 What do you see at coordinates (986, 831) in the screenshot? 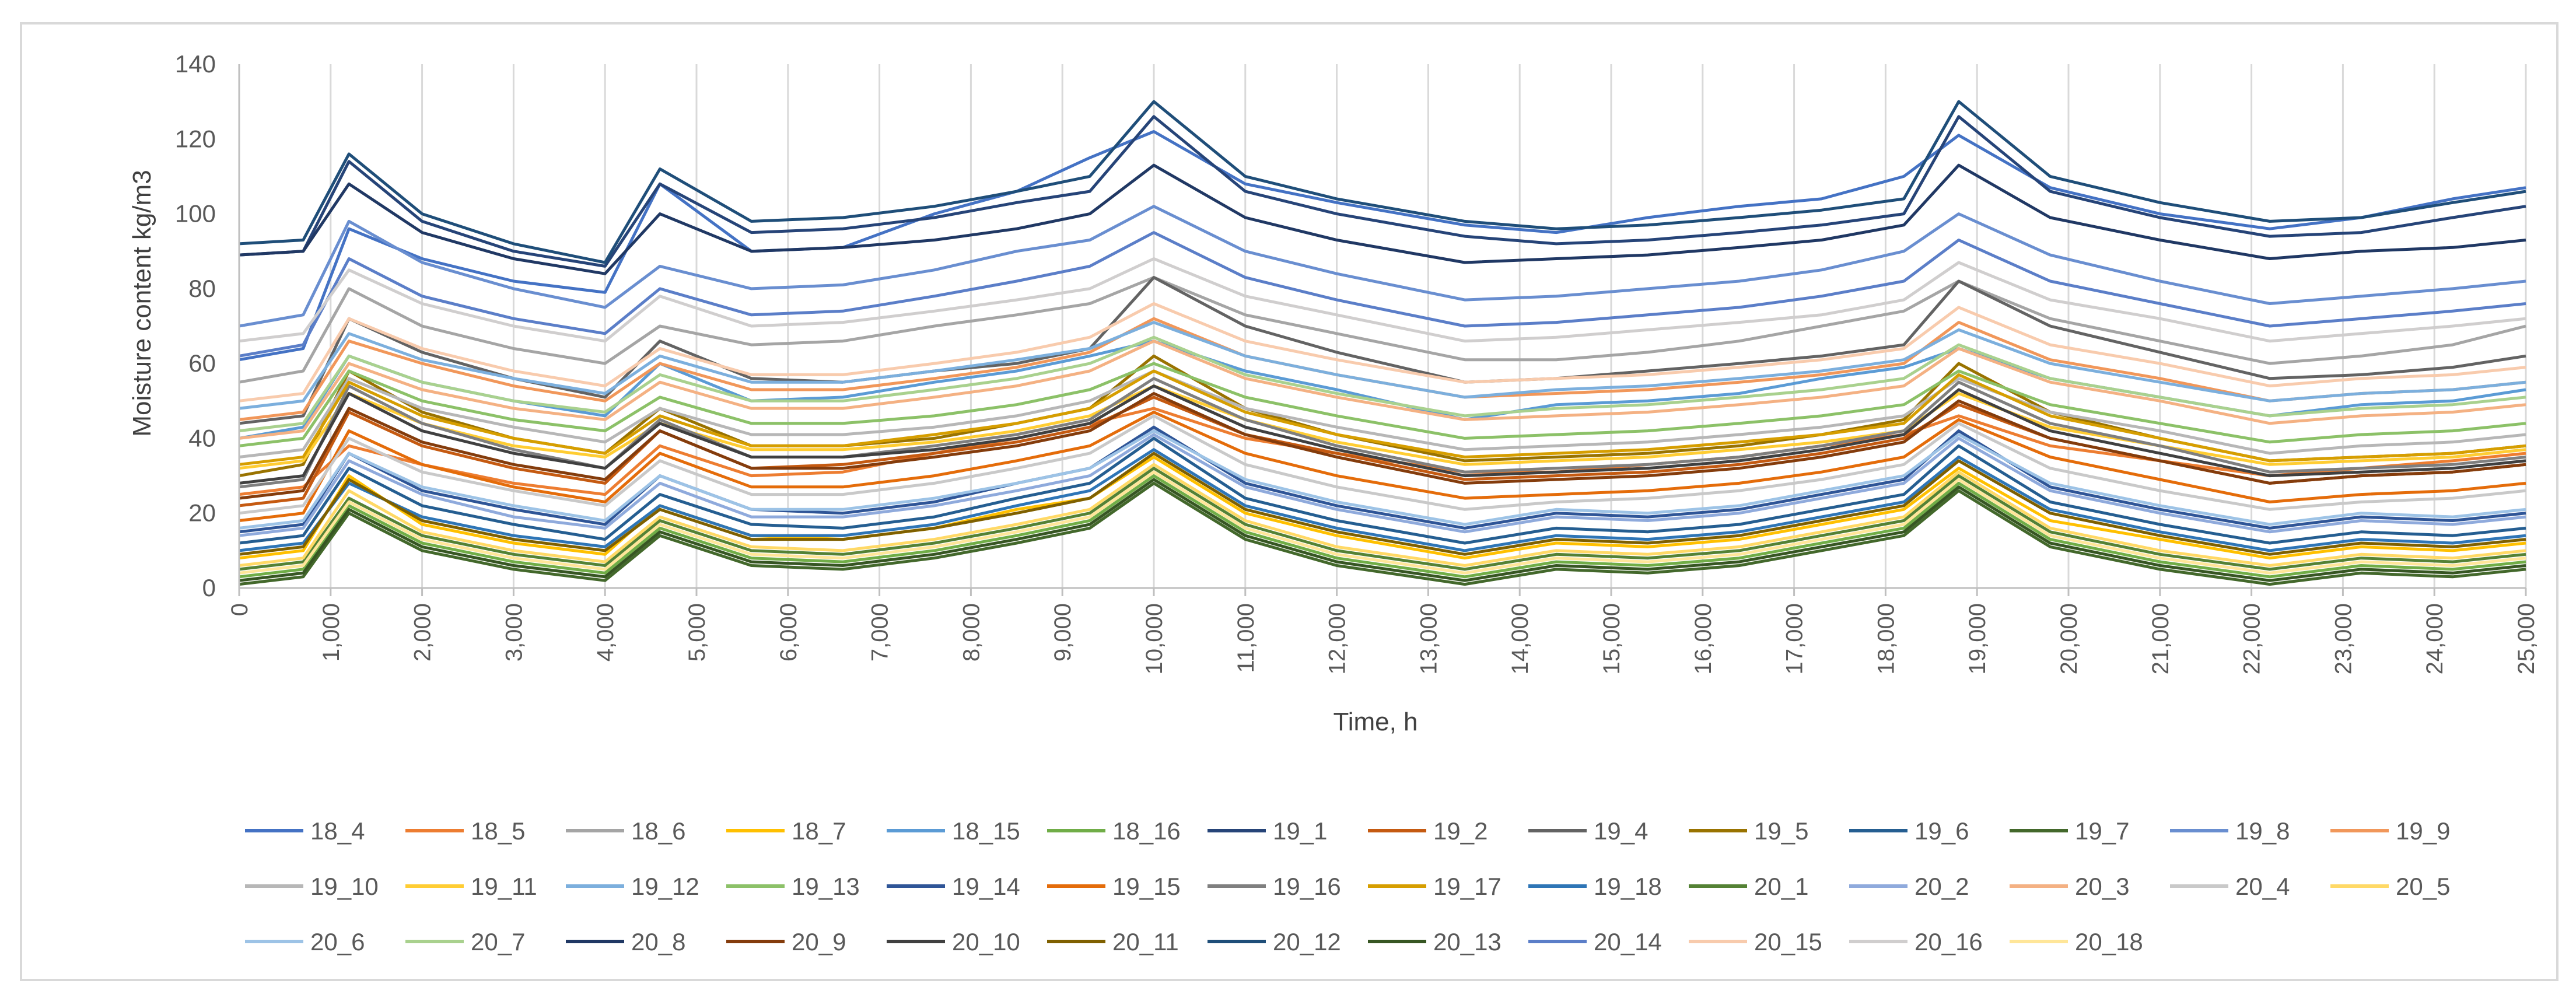
I see `legend-label: 18_15` at bounding box center [986, 831].